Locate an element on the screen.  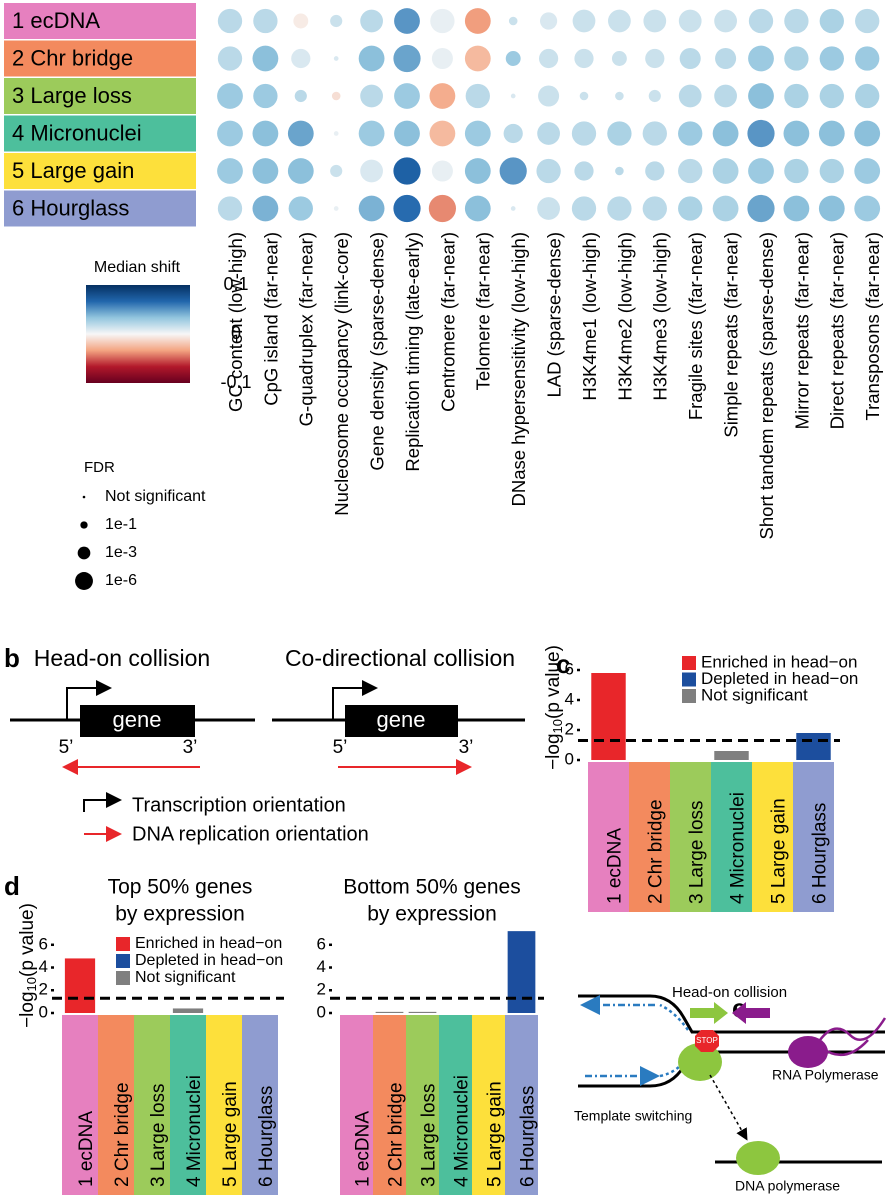
x-tick-label: 5 Large gain is located at coordinates (779, 851).